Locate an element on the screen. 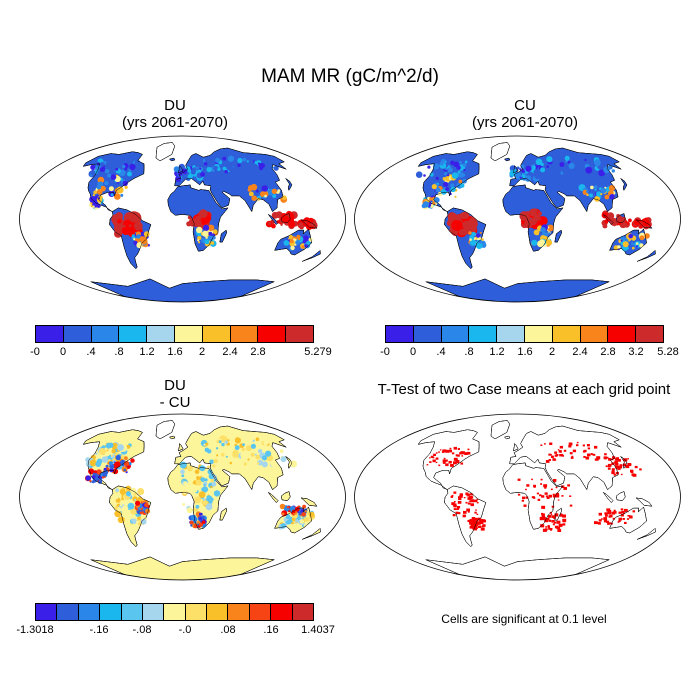 The height and width of the screenshot is (700, 700). coastline-antarctica is located at coordinates (518, 568).